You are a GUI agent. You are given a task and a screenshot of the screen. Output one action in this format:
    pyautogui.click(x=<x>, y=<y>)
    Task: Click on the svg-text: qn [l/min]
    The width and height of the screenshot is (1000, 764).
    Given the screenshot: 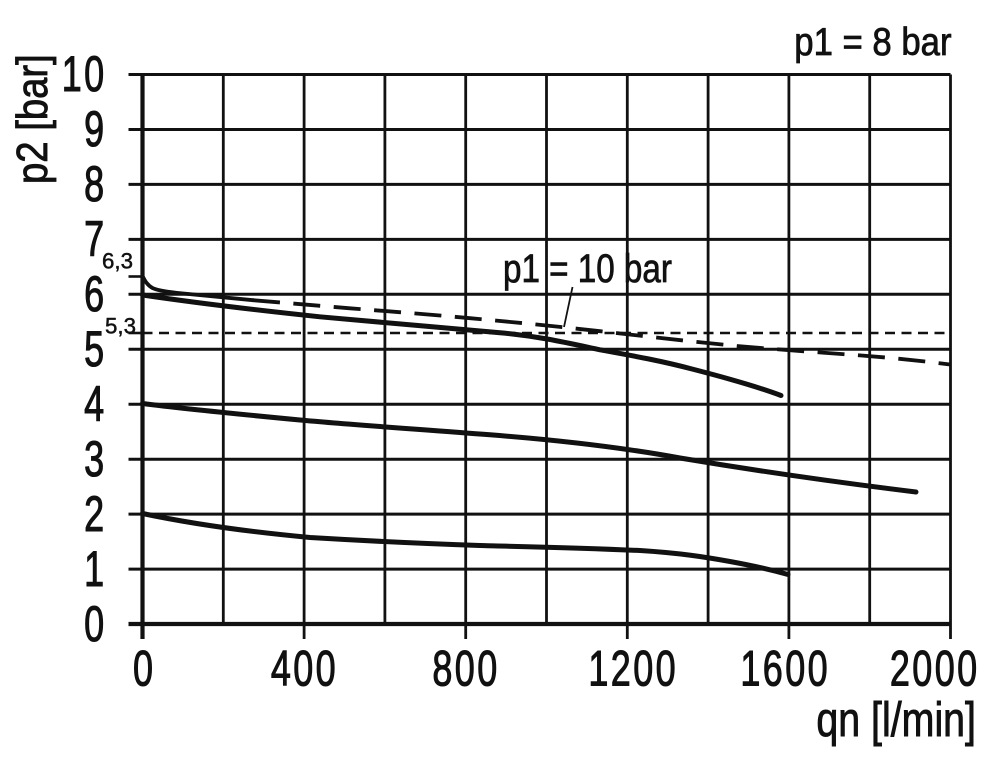 What is the action you would take?
    pyautogui.click(x=896, y=720)
    